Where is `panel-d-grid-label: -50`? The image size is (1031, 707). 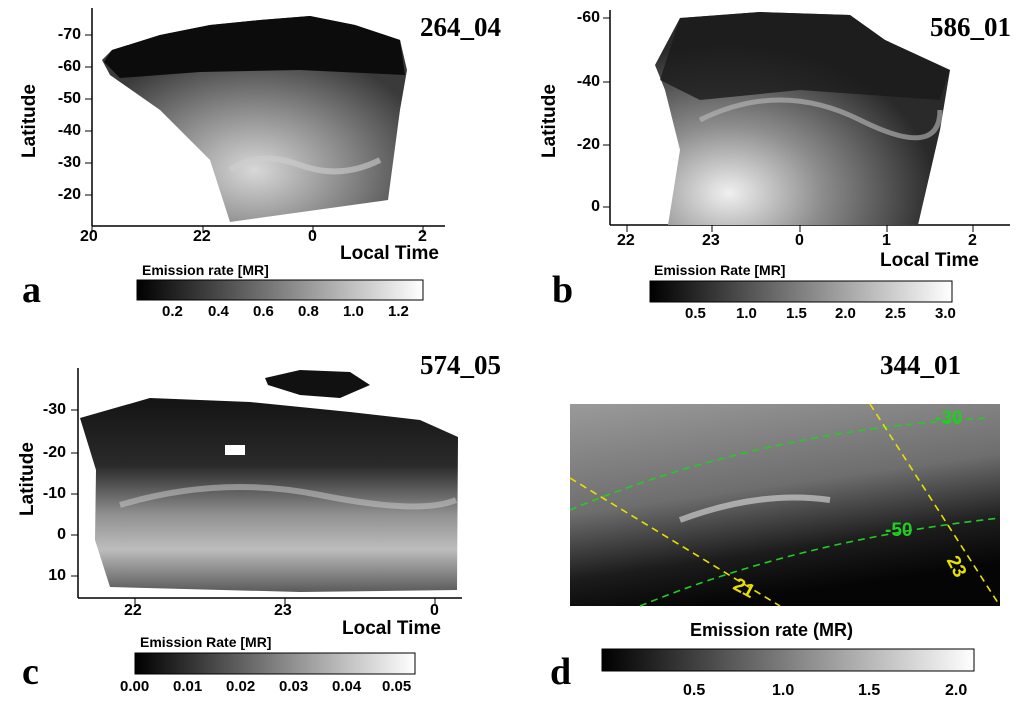 panel-d-grid-label: -50 is located at coordinates (899, 530).